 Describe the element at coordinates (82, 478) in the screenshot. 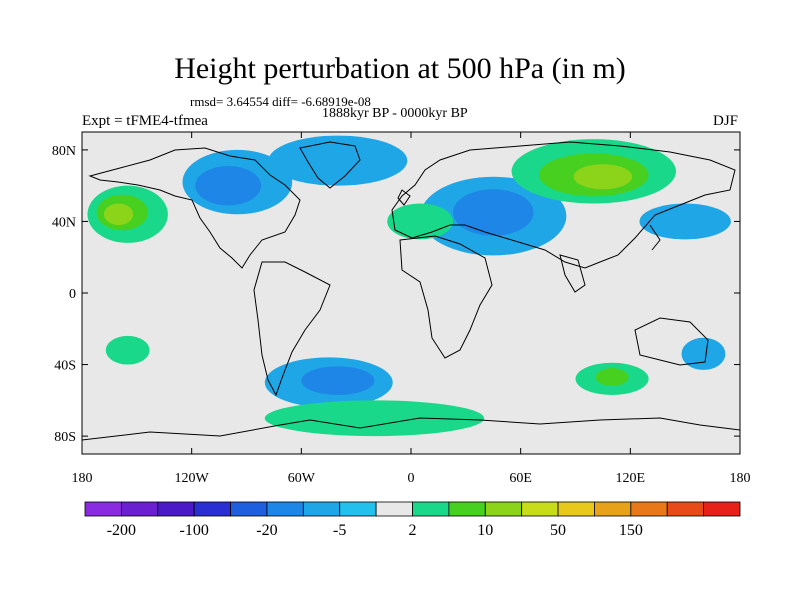

I see `lon-tick-label-0: 180` at that location.